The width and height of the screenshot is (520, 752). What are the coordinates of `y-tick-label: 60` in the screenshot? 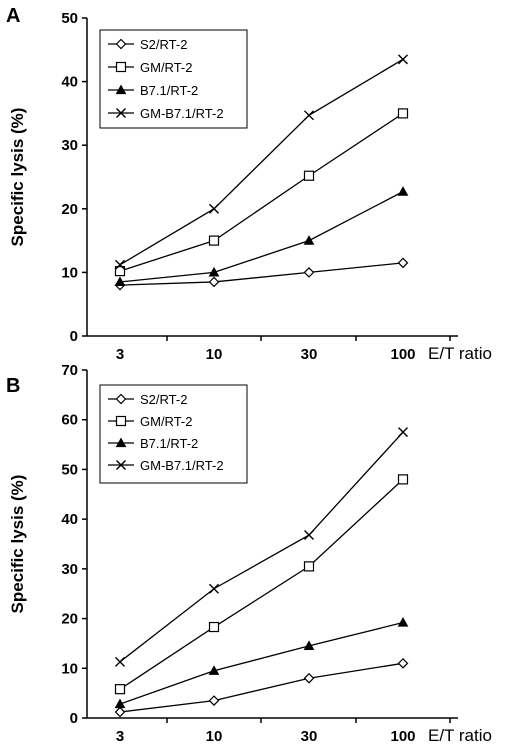 It's located at (69, 420).